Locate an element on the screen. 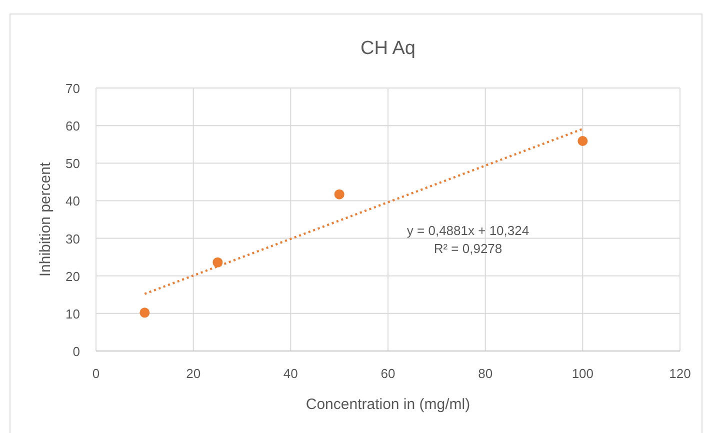 Image resolution: width=704 pixels, height=433 pixels. y-tick-label: 40 is located at coordinates (73, 201).